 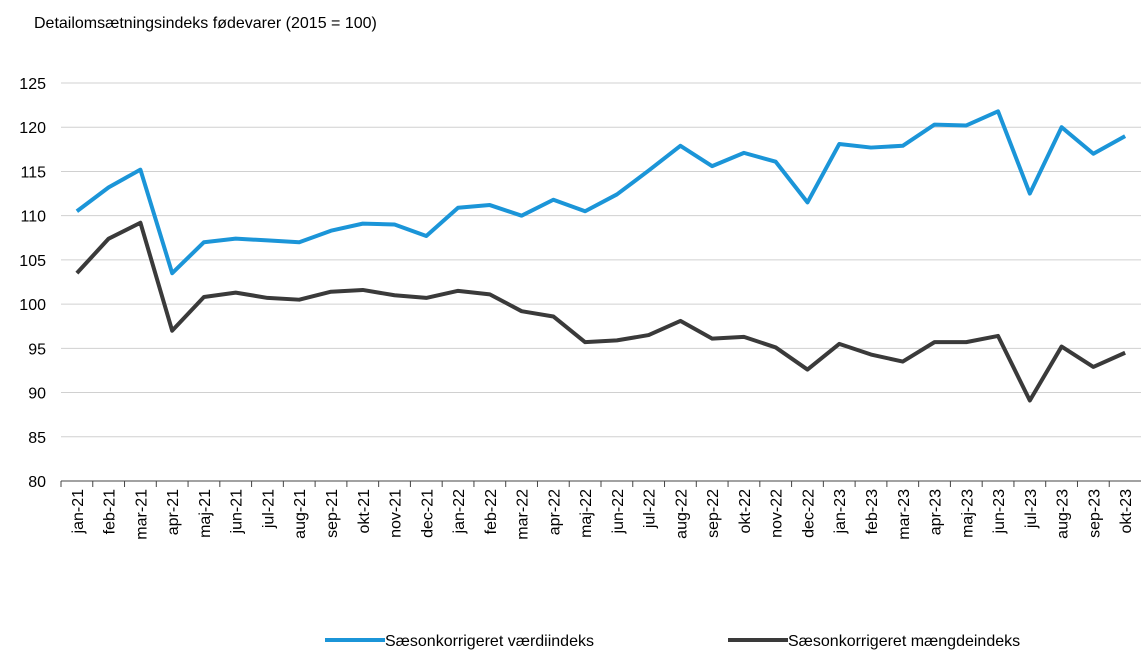 I want to click on x-tick-label: okt-22, so click(x=745, y=511).